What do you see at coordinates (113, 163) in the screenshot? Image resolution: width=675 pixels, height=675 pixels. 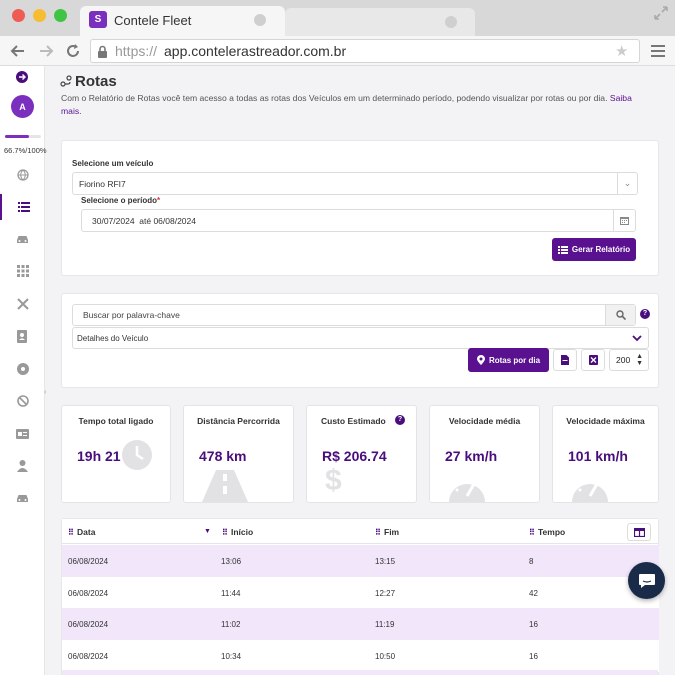 I see `vehicle-label: Selecione um veículo` at bounding box center [113, 163].